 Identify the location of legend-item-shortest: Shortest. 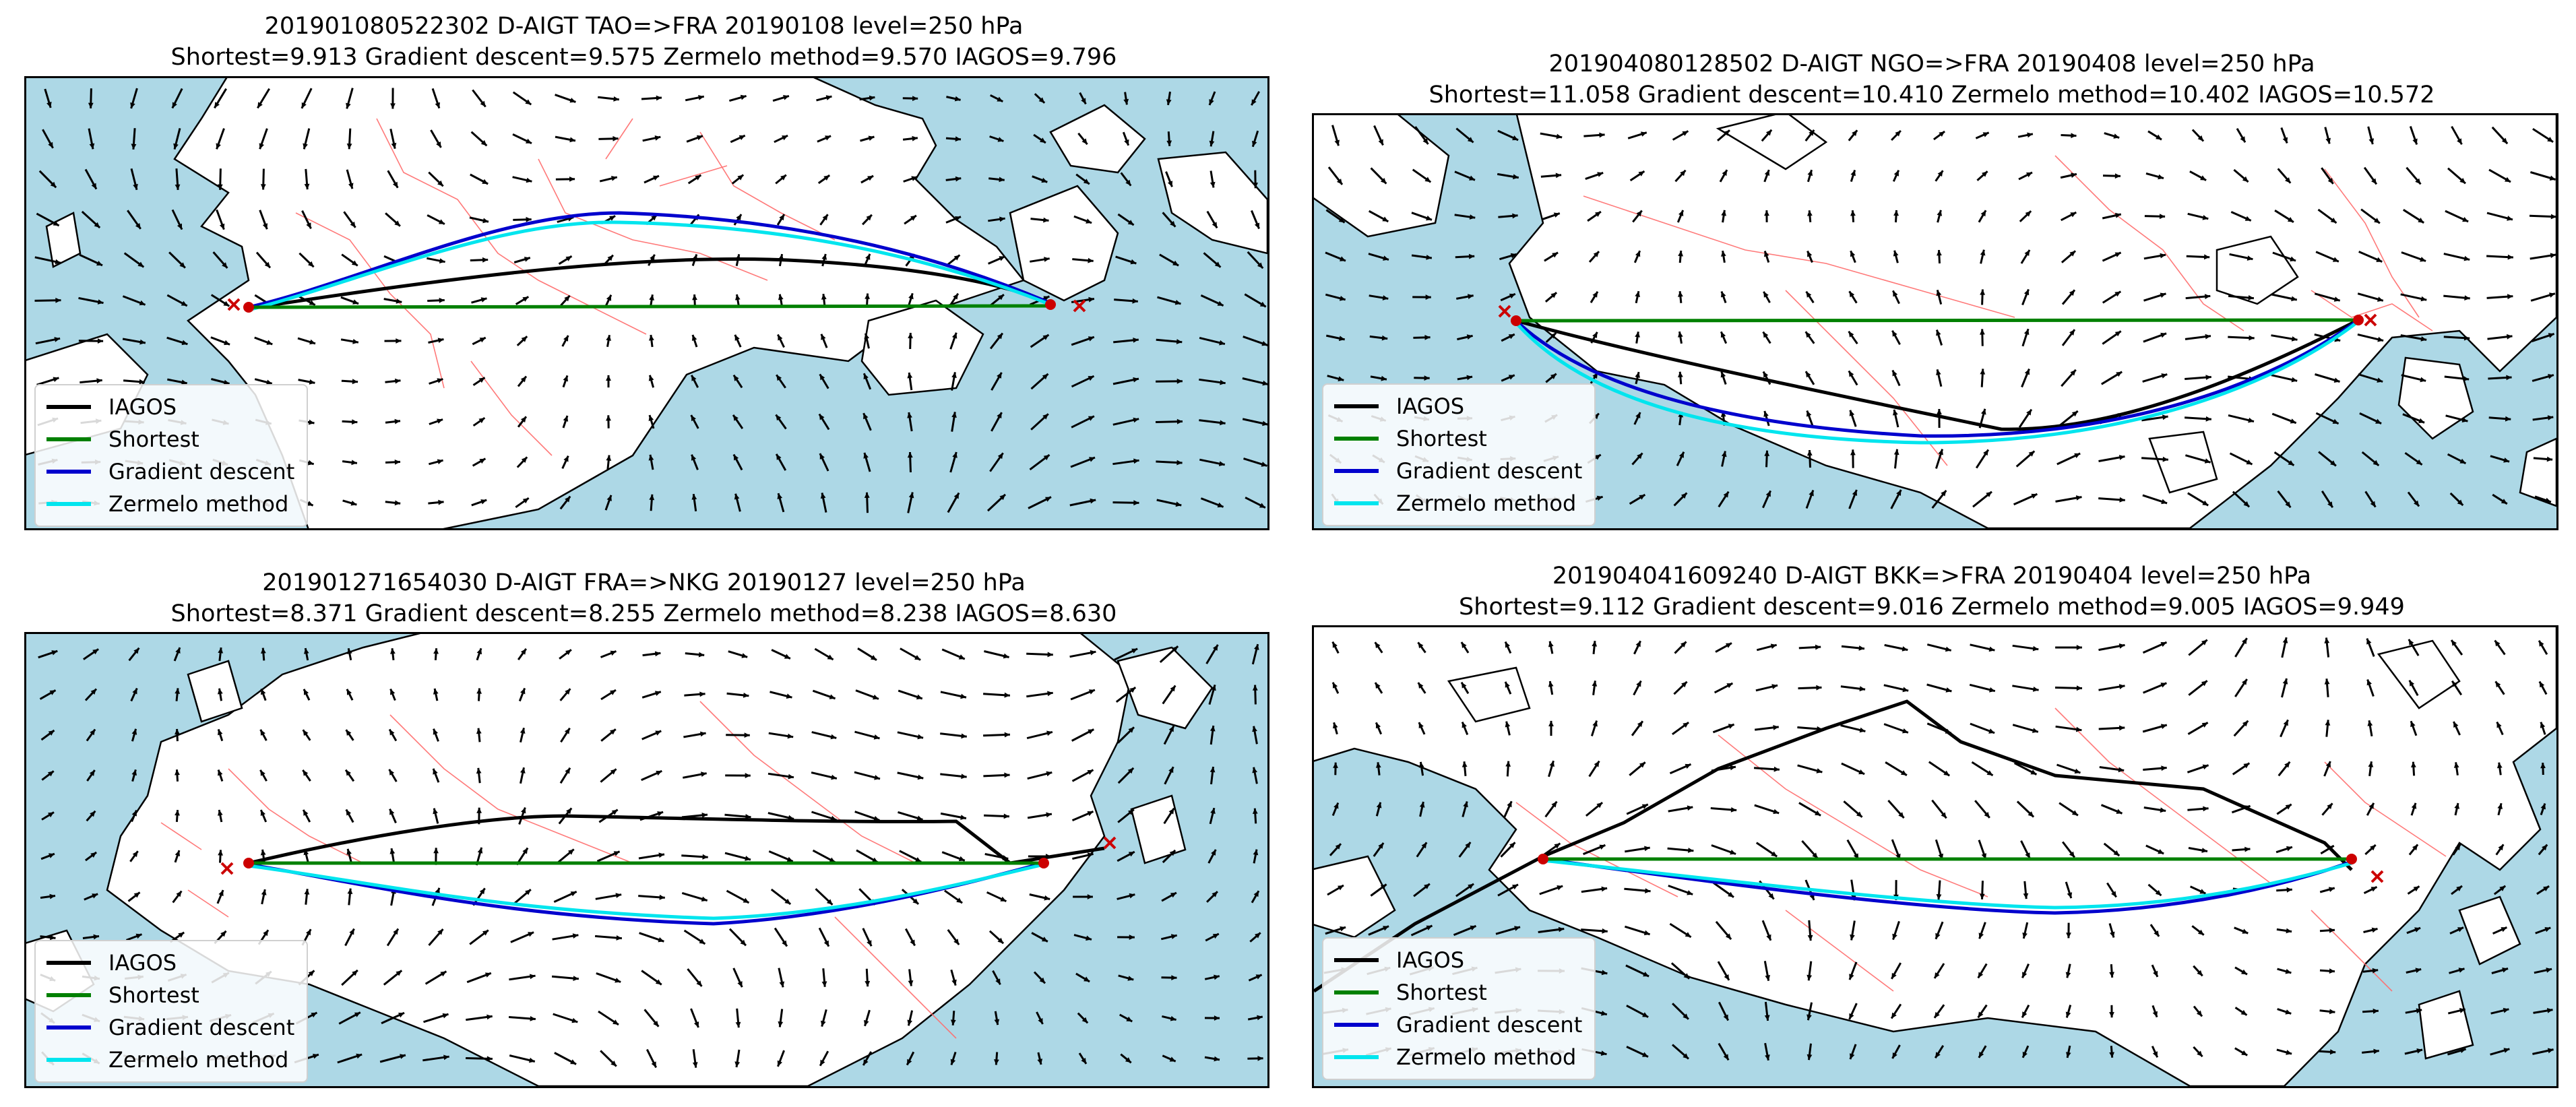
(1458, 439).